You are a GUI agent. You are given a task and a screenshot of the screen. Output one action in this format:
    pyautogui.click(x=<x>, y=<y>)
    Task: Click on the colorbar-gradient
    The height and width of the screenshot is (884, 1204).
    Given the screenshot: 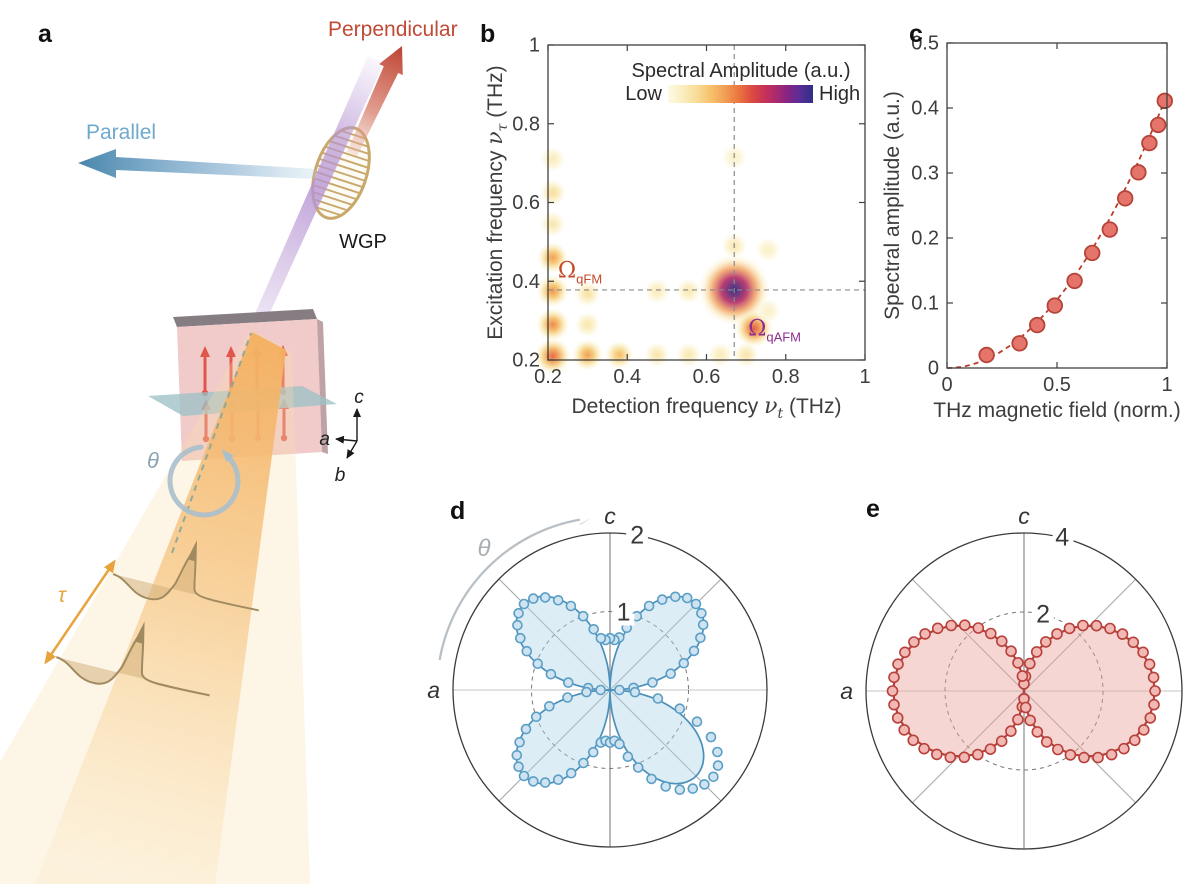 What is the action you would take?
    pyautogui.click(x=740, y=94)
    